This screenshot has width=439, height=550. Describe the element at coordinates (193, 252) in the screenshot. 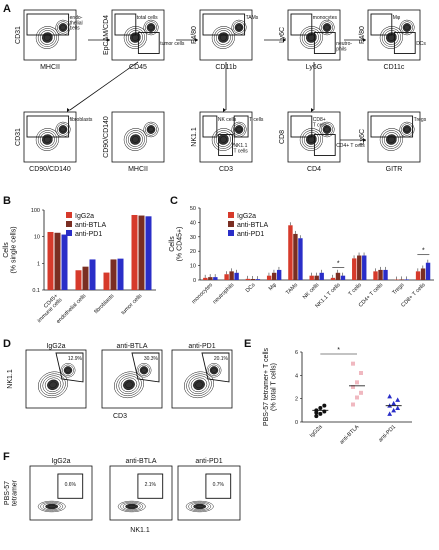

I see `y-tick-label: 20` at that location.